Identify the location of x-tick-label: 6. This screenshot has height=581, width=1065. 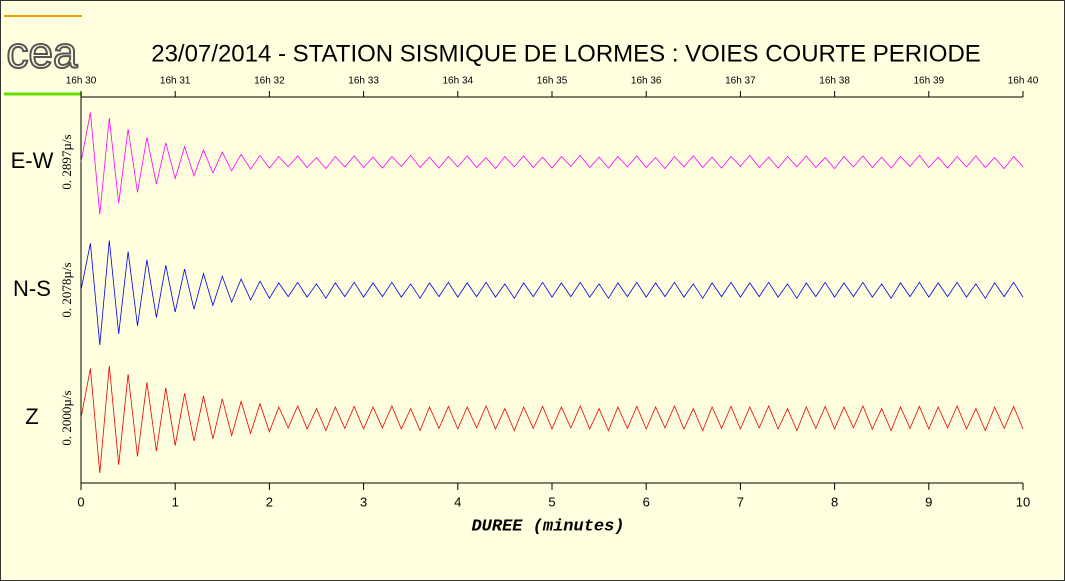
(646, 501).